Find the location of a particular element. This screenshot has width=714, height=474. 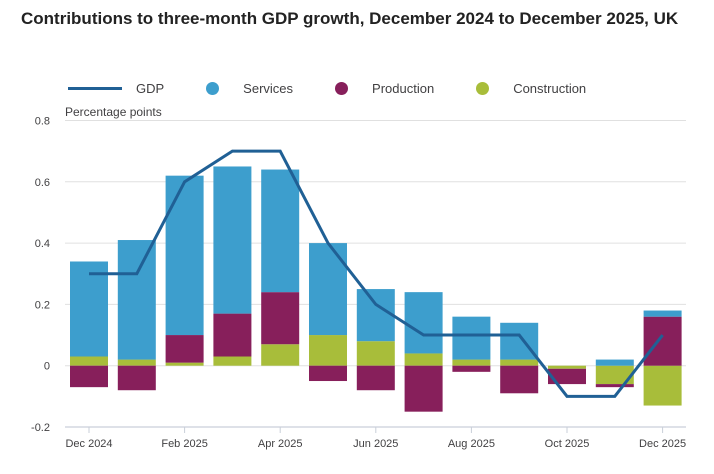

y-tick-label: 0 is located at coordinates (47, 367).